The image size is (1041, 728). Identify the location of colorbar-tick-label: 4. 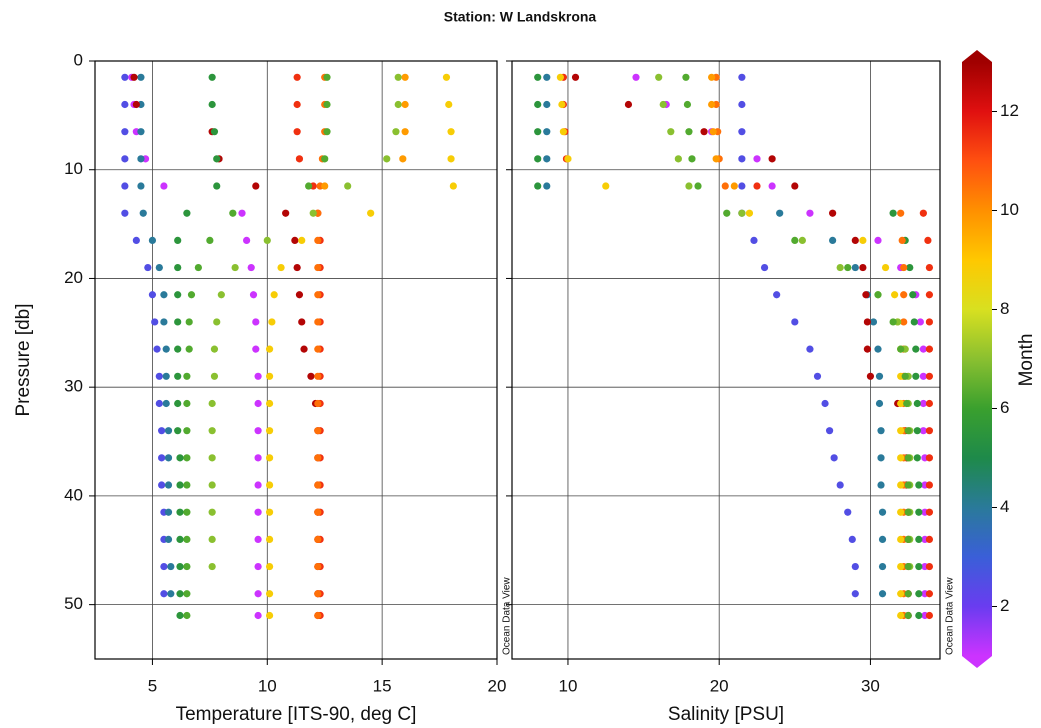
(1004, 506).